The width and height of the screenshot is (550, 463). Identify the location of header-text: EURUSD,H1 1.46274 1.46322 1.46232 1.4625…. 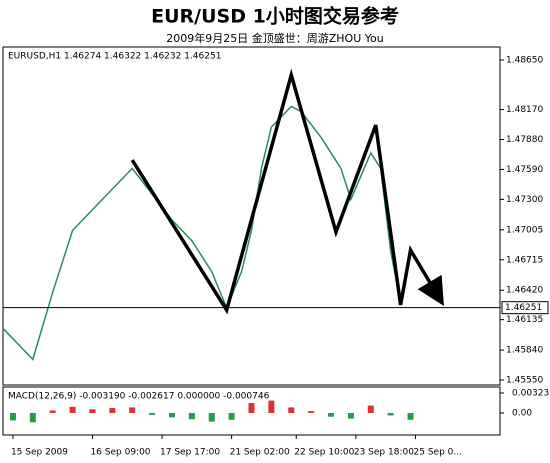
(114, 57).